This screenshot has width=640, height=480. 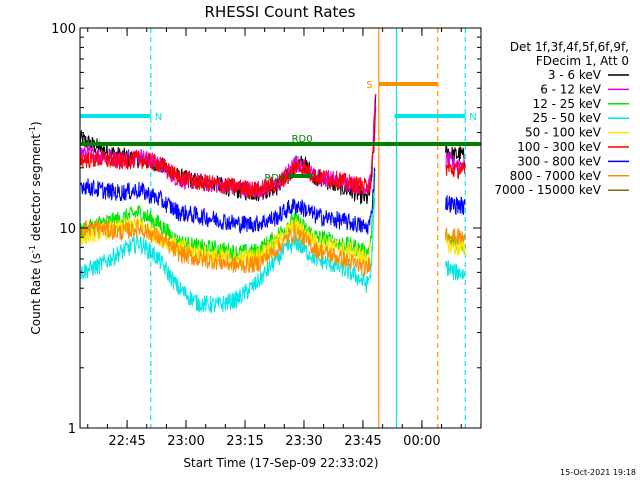 What do you see at coordinates (158, 117) in the screenshot?
I see `state-label-0: N` at bounding box center [158, 117].